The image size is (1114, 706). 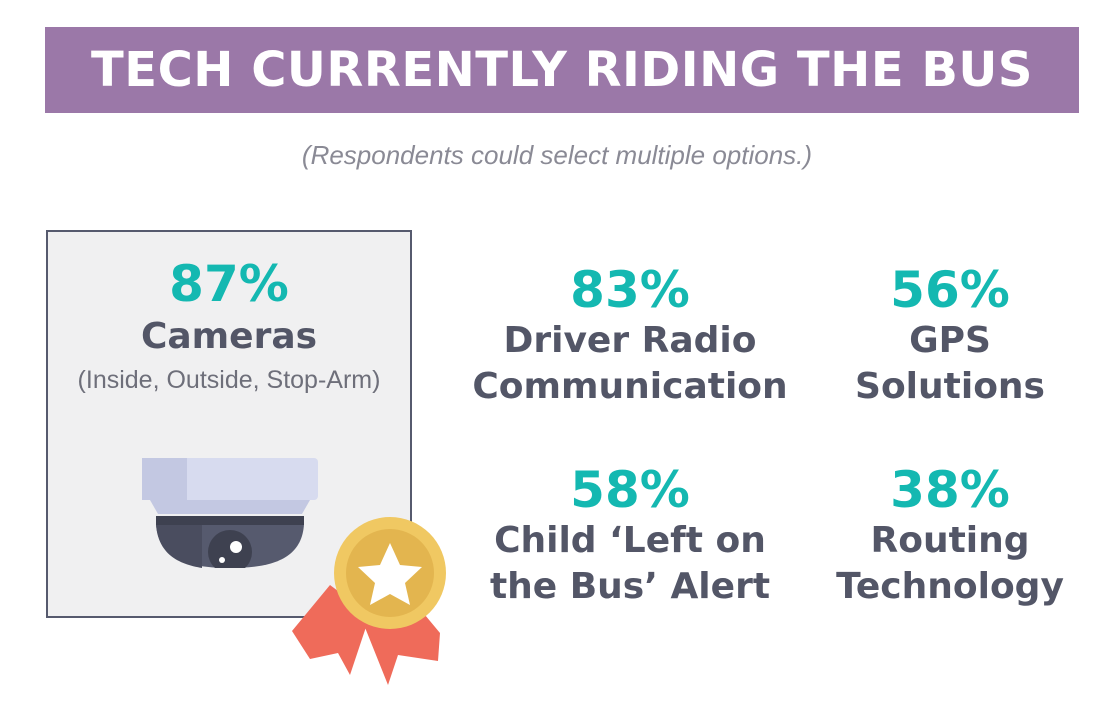 What do you see at coordinates (630, 586) in the screenshot?
I see `stat-label-line: the Bus’ Alert` at bounding box center [630, 586].